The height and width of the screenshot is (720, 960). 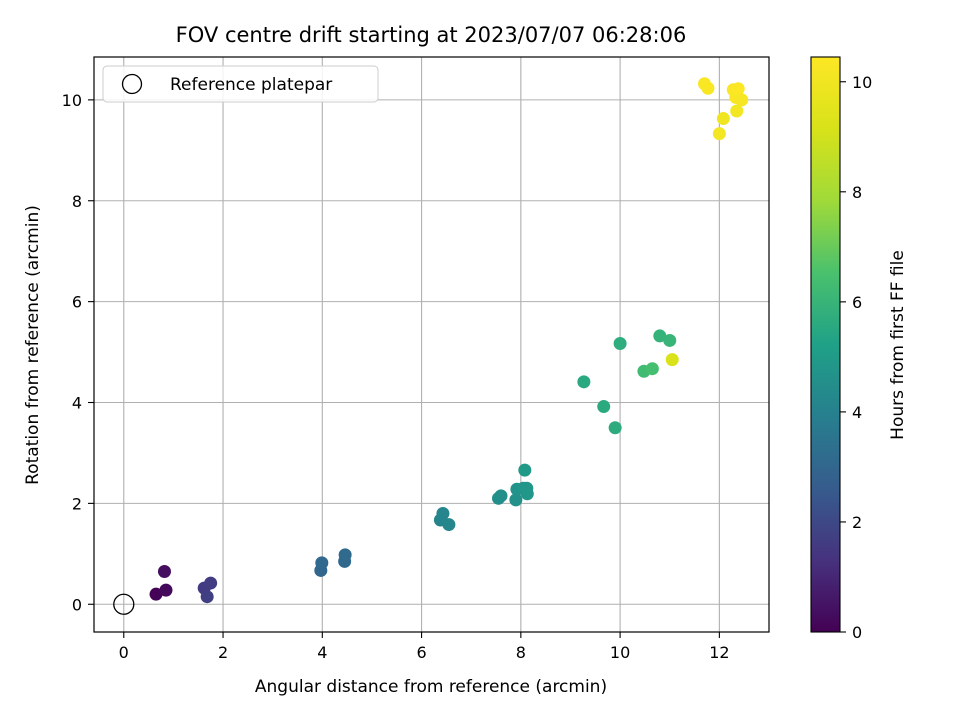 I want to click on x-tick-label: 4, so click(x=322, y=652).